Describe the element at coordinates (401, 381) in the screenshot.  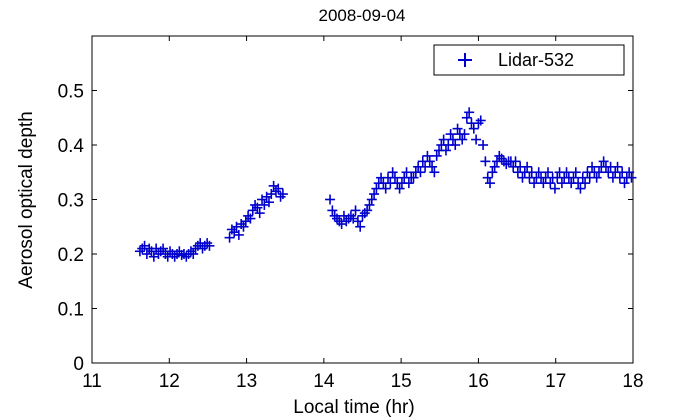
I see `x-tick-label: 15` at that location.